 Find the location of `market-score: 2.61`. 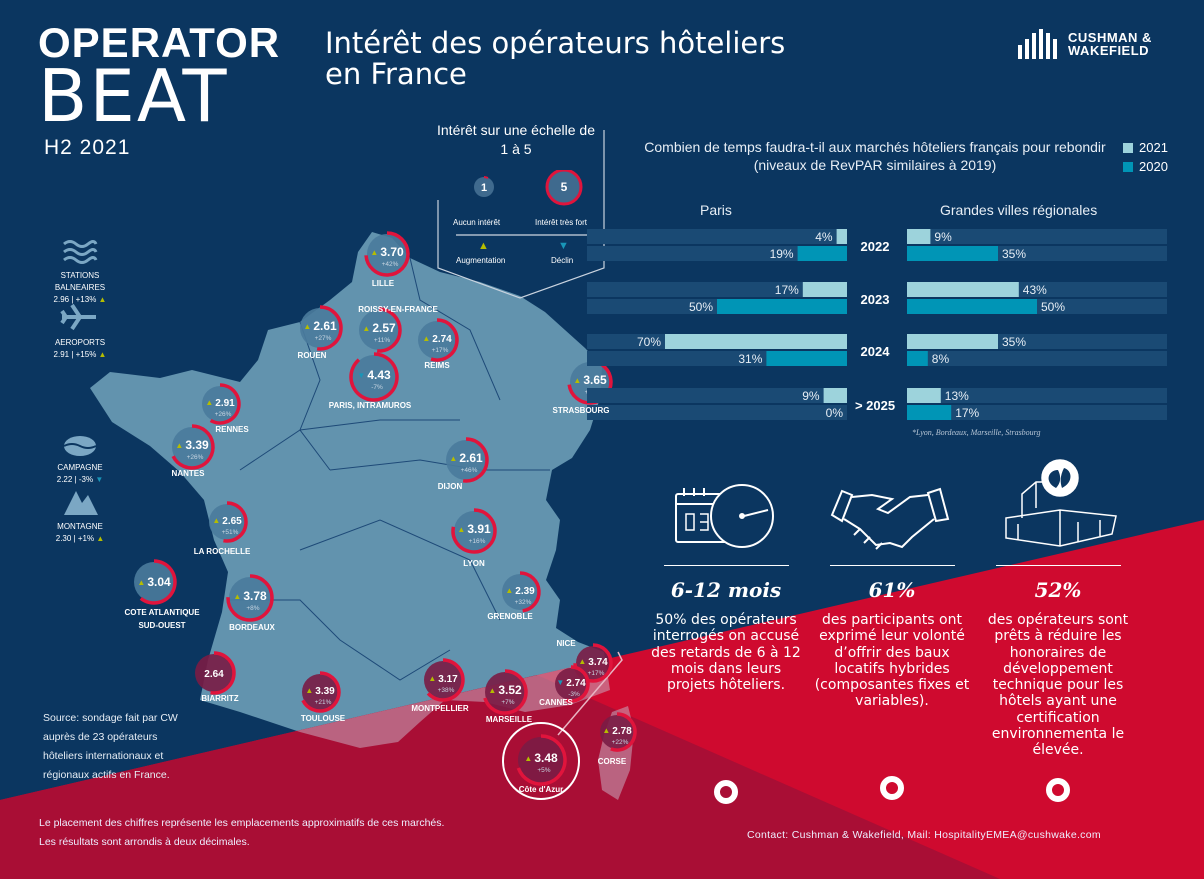

market-score: 2.61 is located at coordinates (325, 326).